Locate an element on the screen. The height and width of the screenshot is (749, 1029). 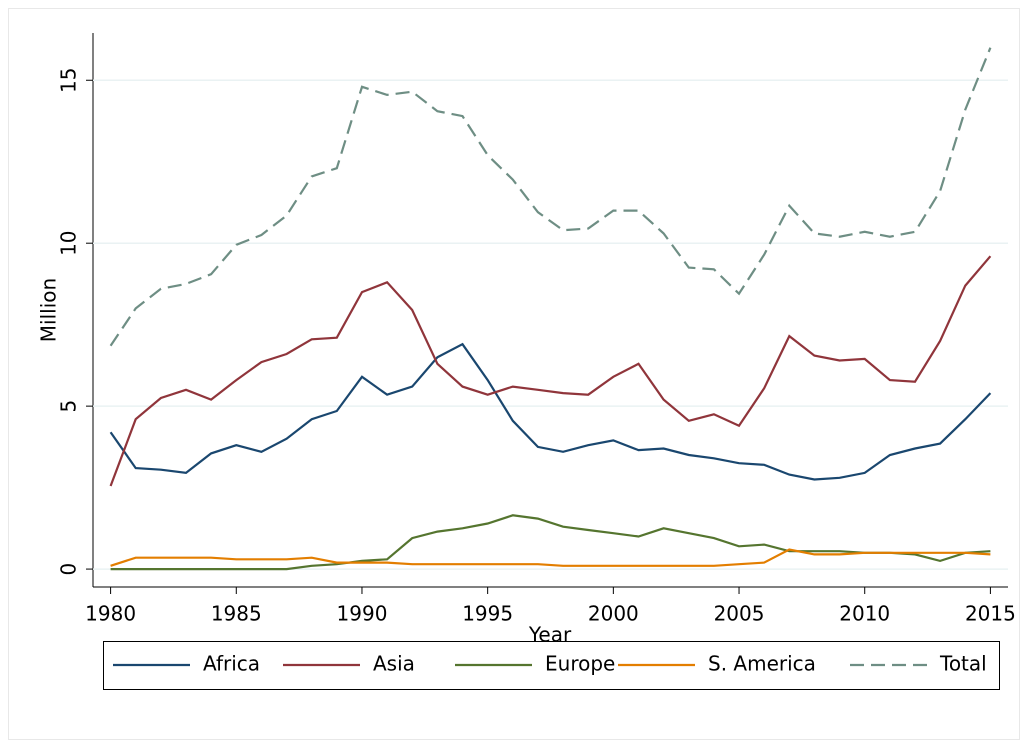
x-tick-label: 1990 is located at coordinates (362, 614).